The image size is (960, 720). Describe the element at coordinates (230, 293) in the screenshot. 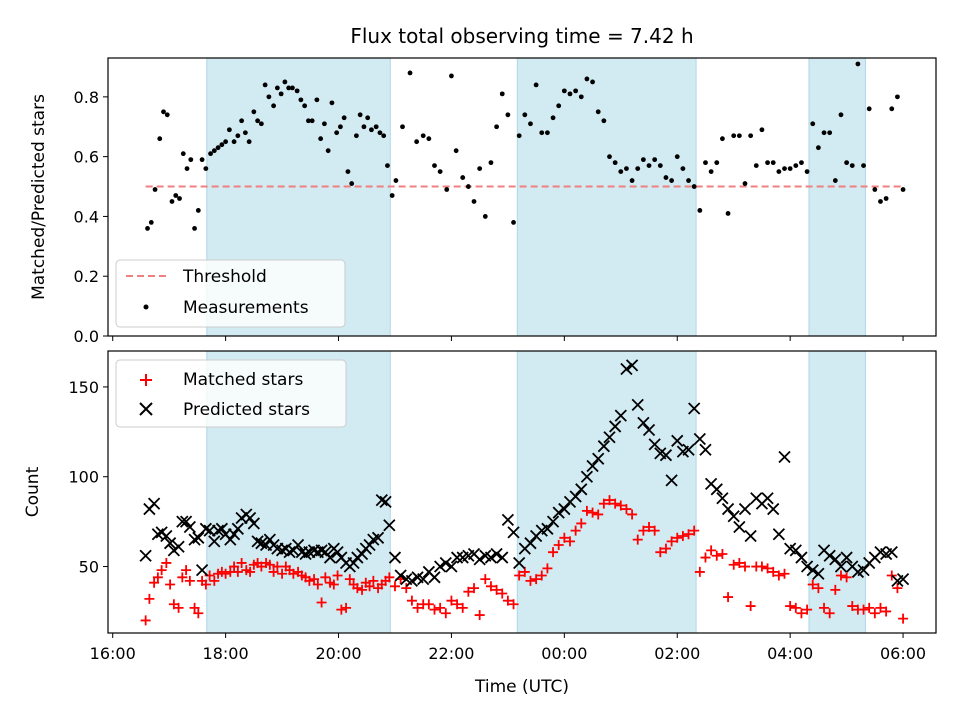

I see `top-legend-box` at that location.